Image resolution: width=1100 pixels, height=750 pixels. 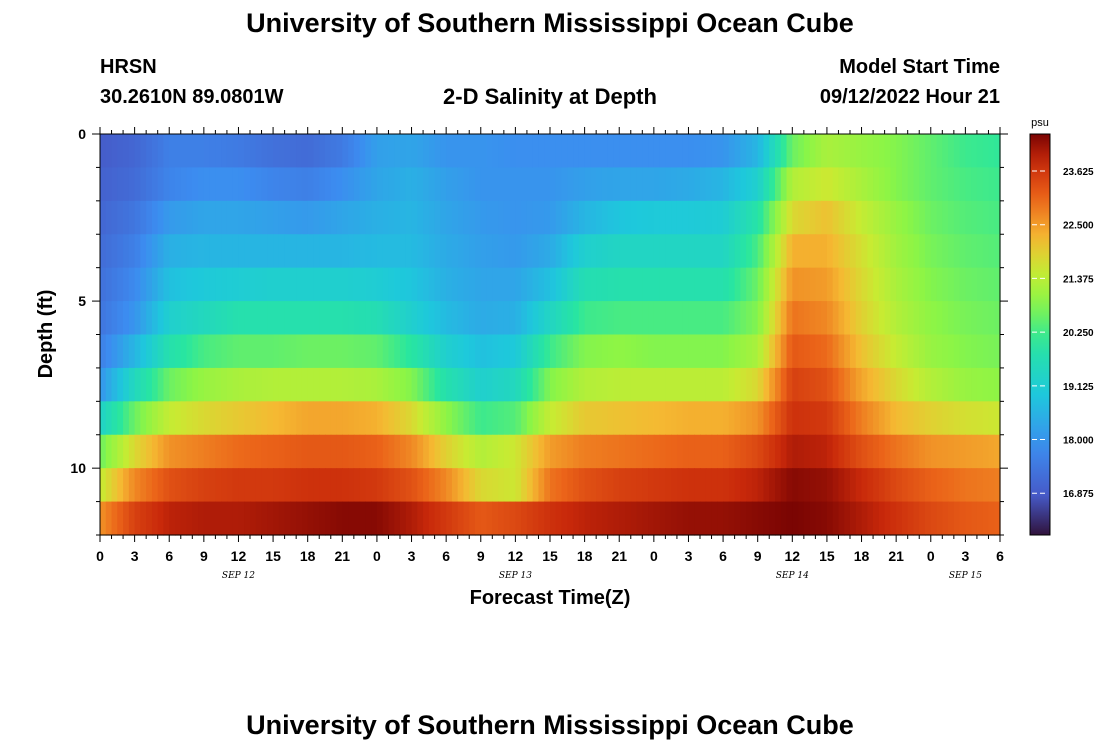 What do you see at coordinates (204, 556) in the screenshot?
I see `x-tick-label: 9` at bounding box center [204, 556].